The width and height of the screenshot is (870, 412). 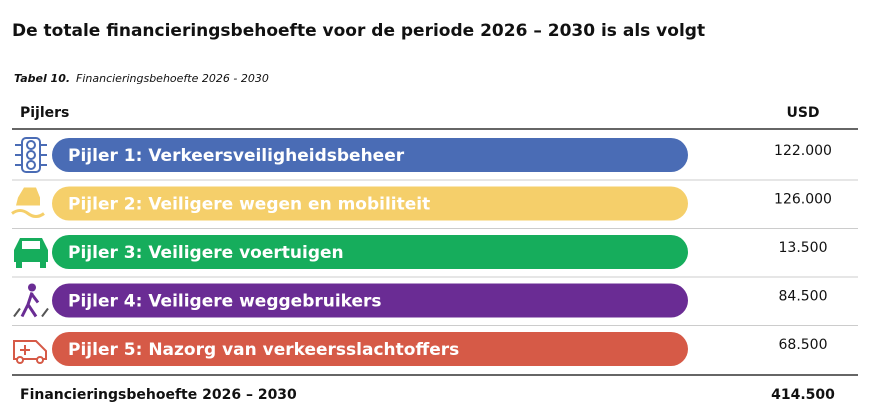 I want to click on pillar-value: 122.000, so click(x=803, y=151).